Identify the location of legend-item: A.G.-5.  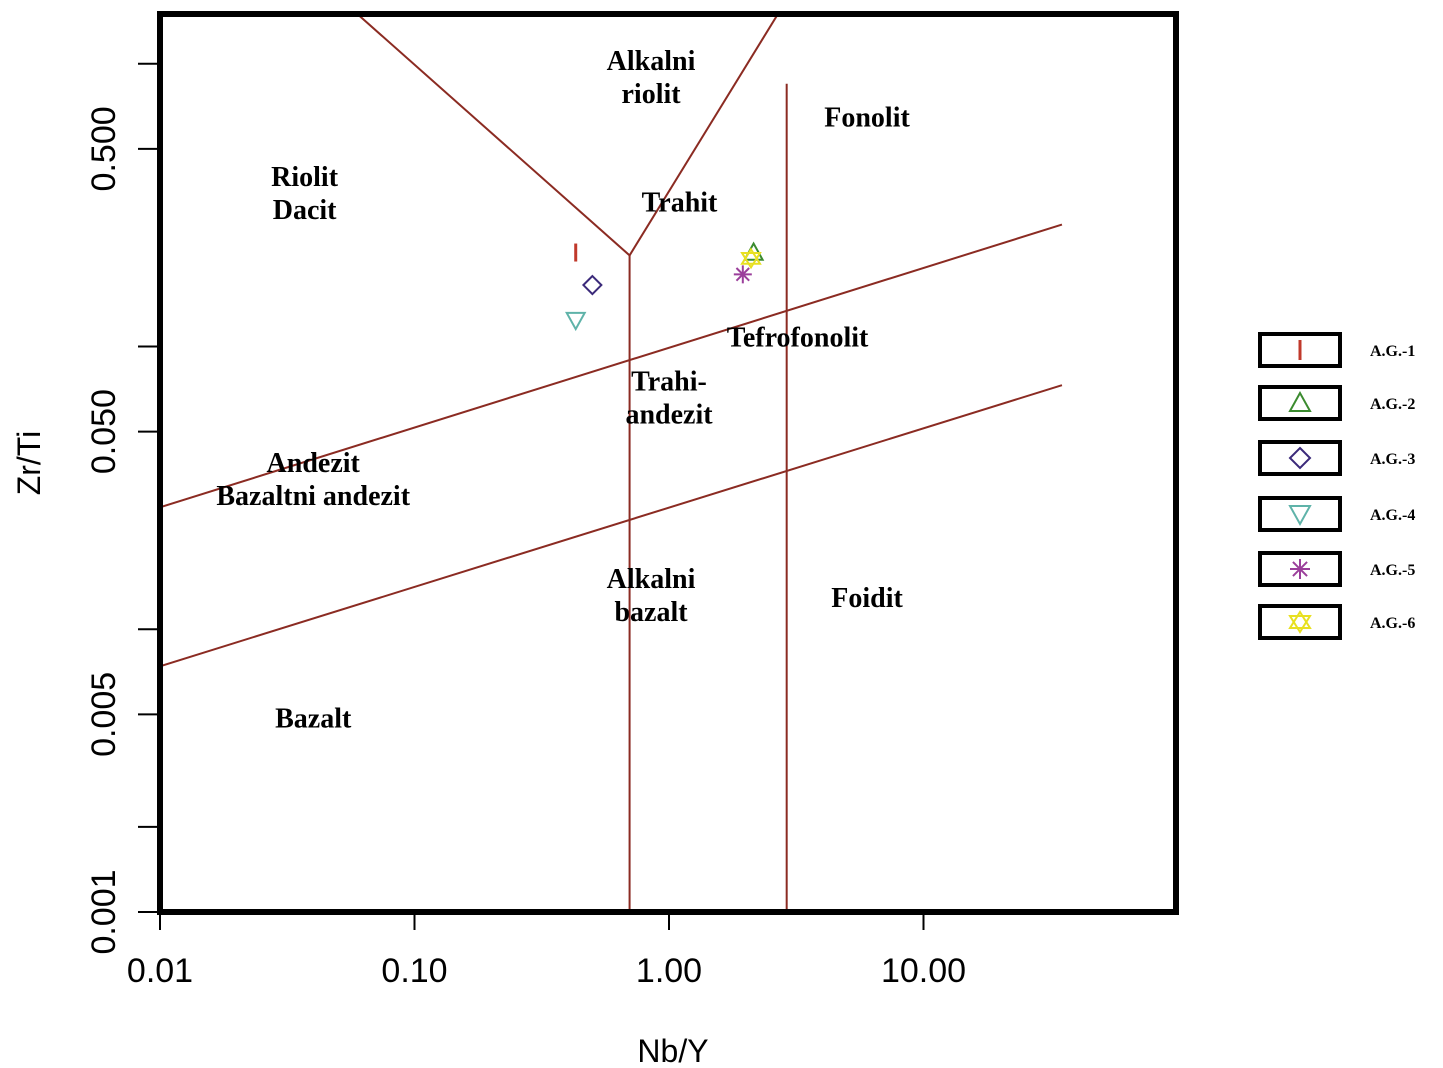
(1336, 569).